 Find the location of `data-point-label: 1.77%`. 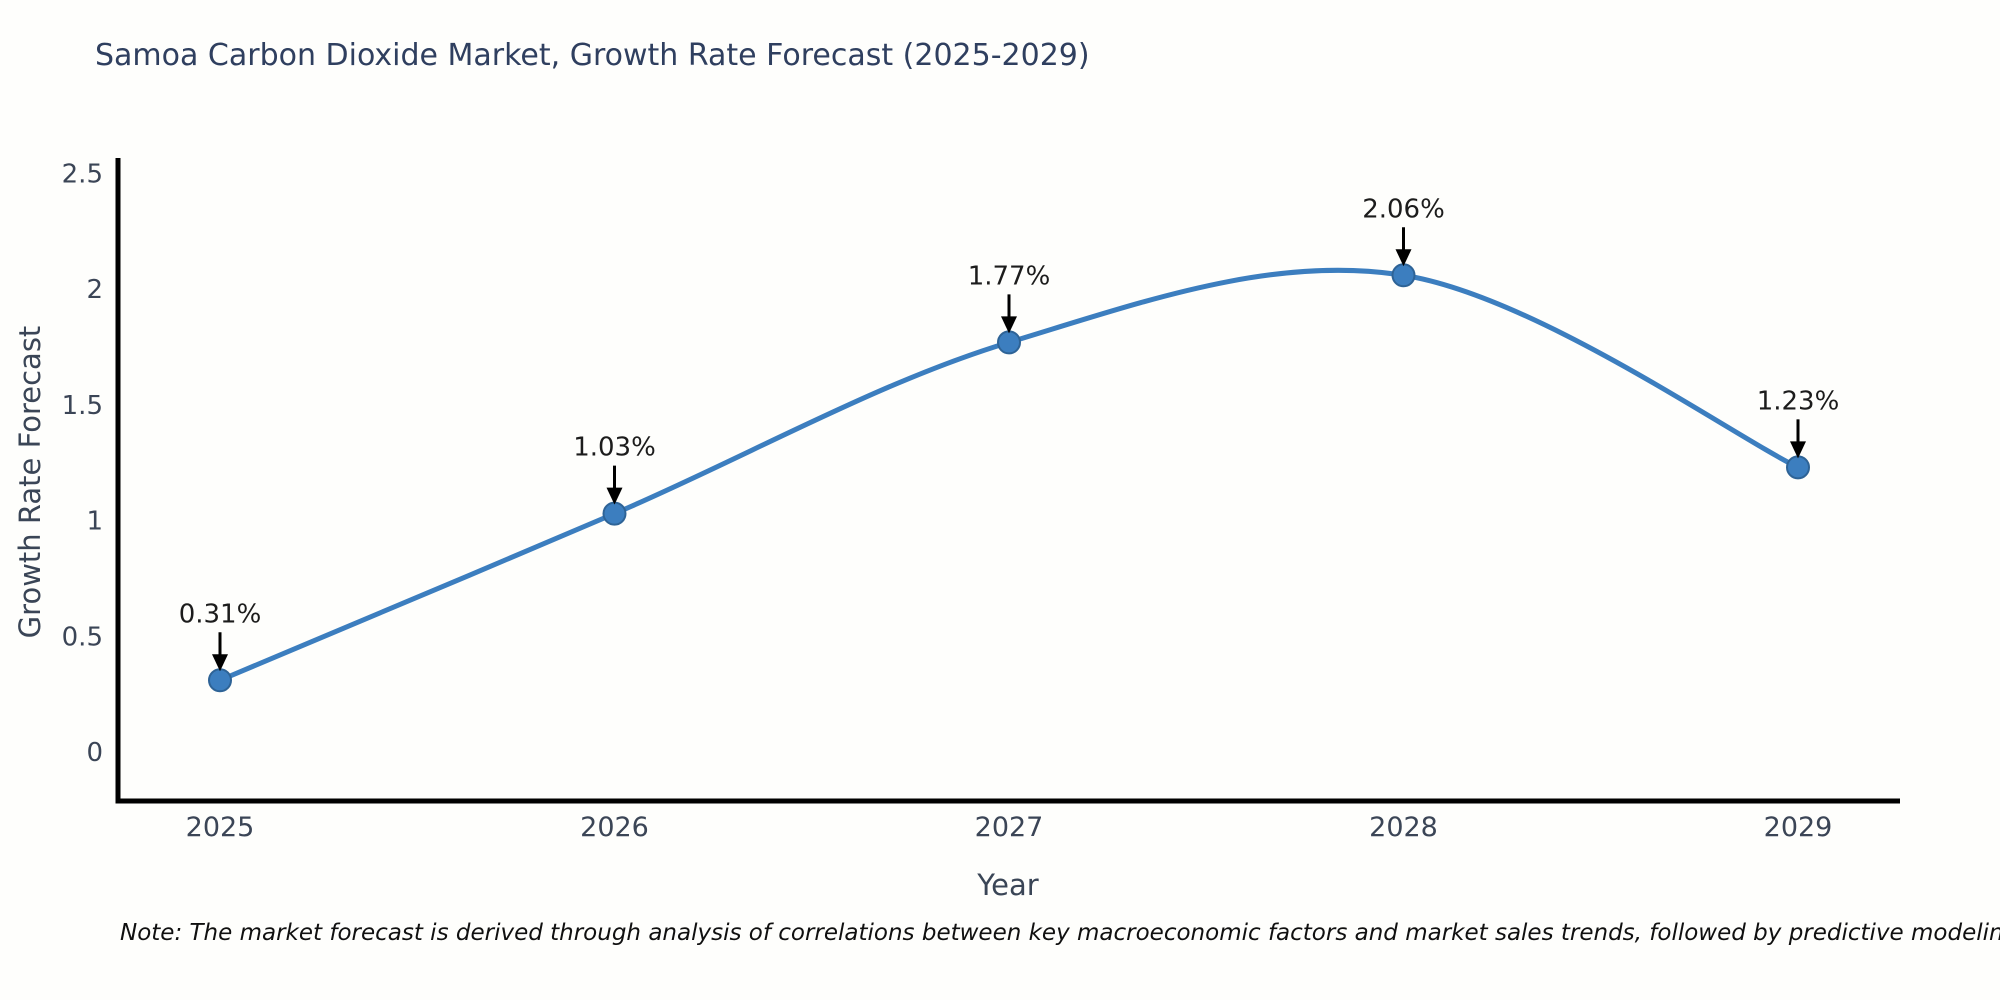

data-point-label: 1.77% is located at coordinates (1009, 276).